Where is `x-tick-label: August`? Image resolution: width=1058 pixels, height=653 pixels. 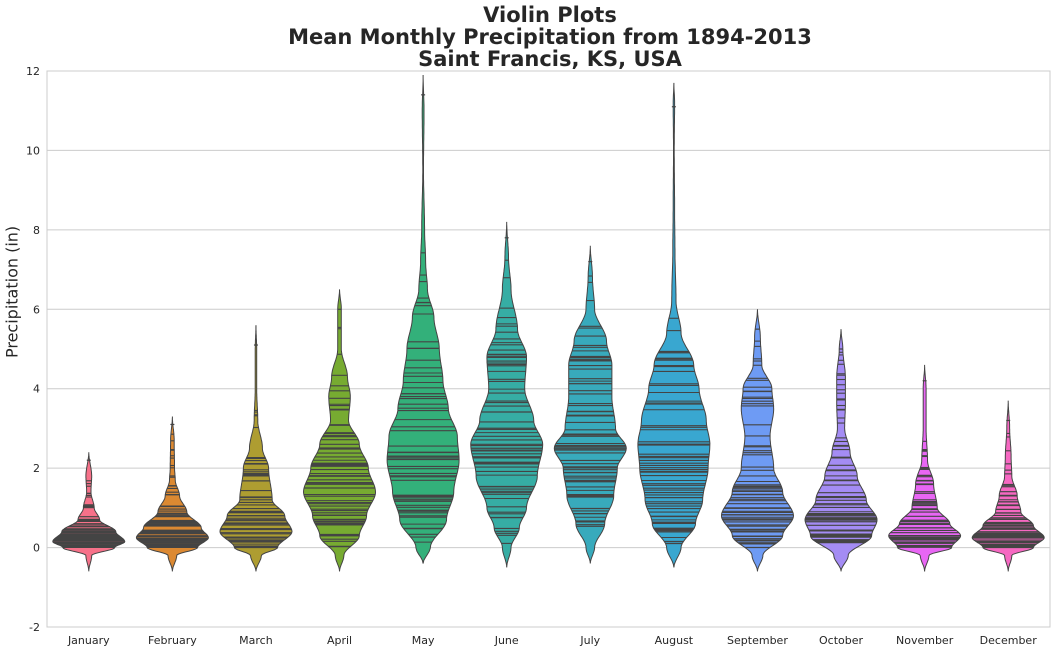
x-tick-label: August is located at coordinates (674, 640).